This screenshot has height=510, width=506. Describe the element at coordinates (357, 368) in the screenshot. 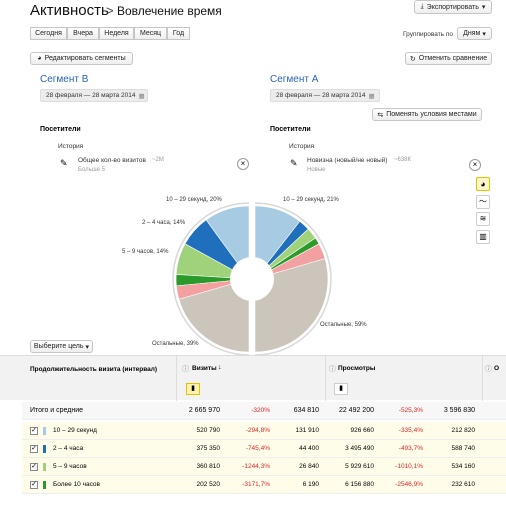

I see `views-header: Просмотры` at that location.